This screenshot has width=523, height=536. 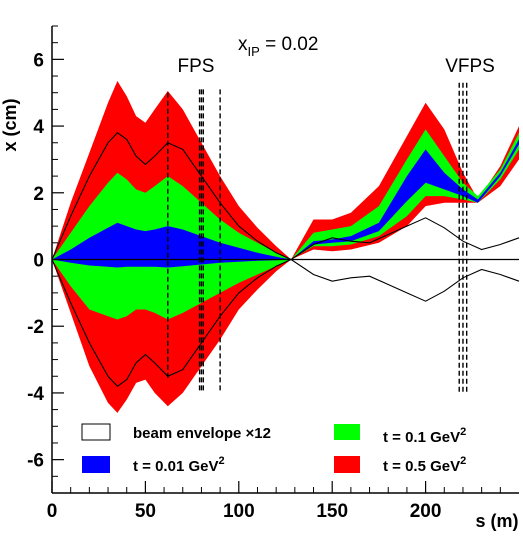 I want to click on legend-entry-t001: t = 0.01 GeV2, so click(x=153, y=465).